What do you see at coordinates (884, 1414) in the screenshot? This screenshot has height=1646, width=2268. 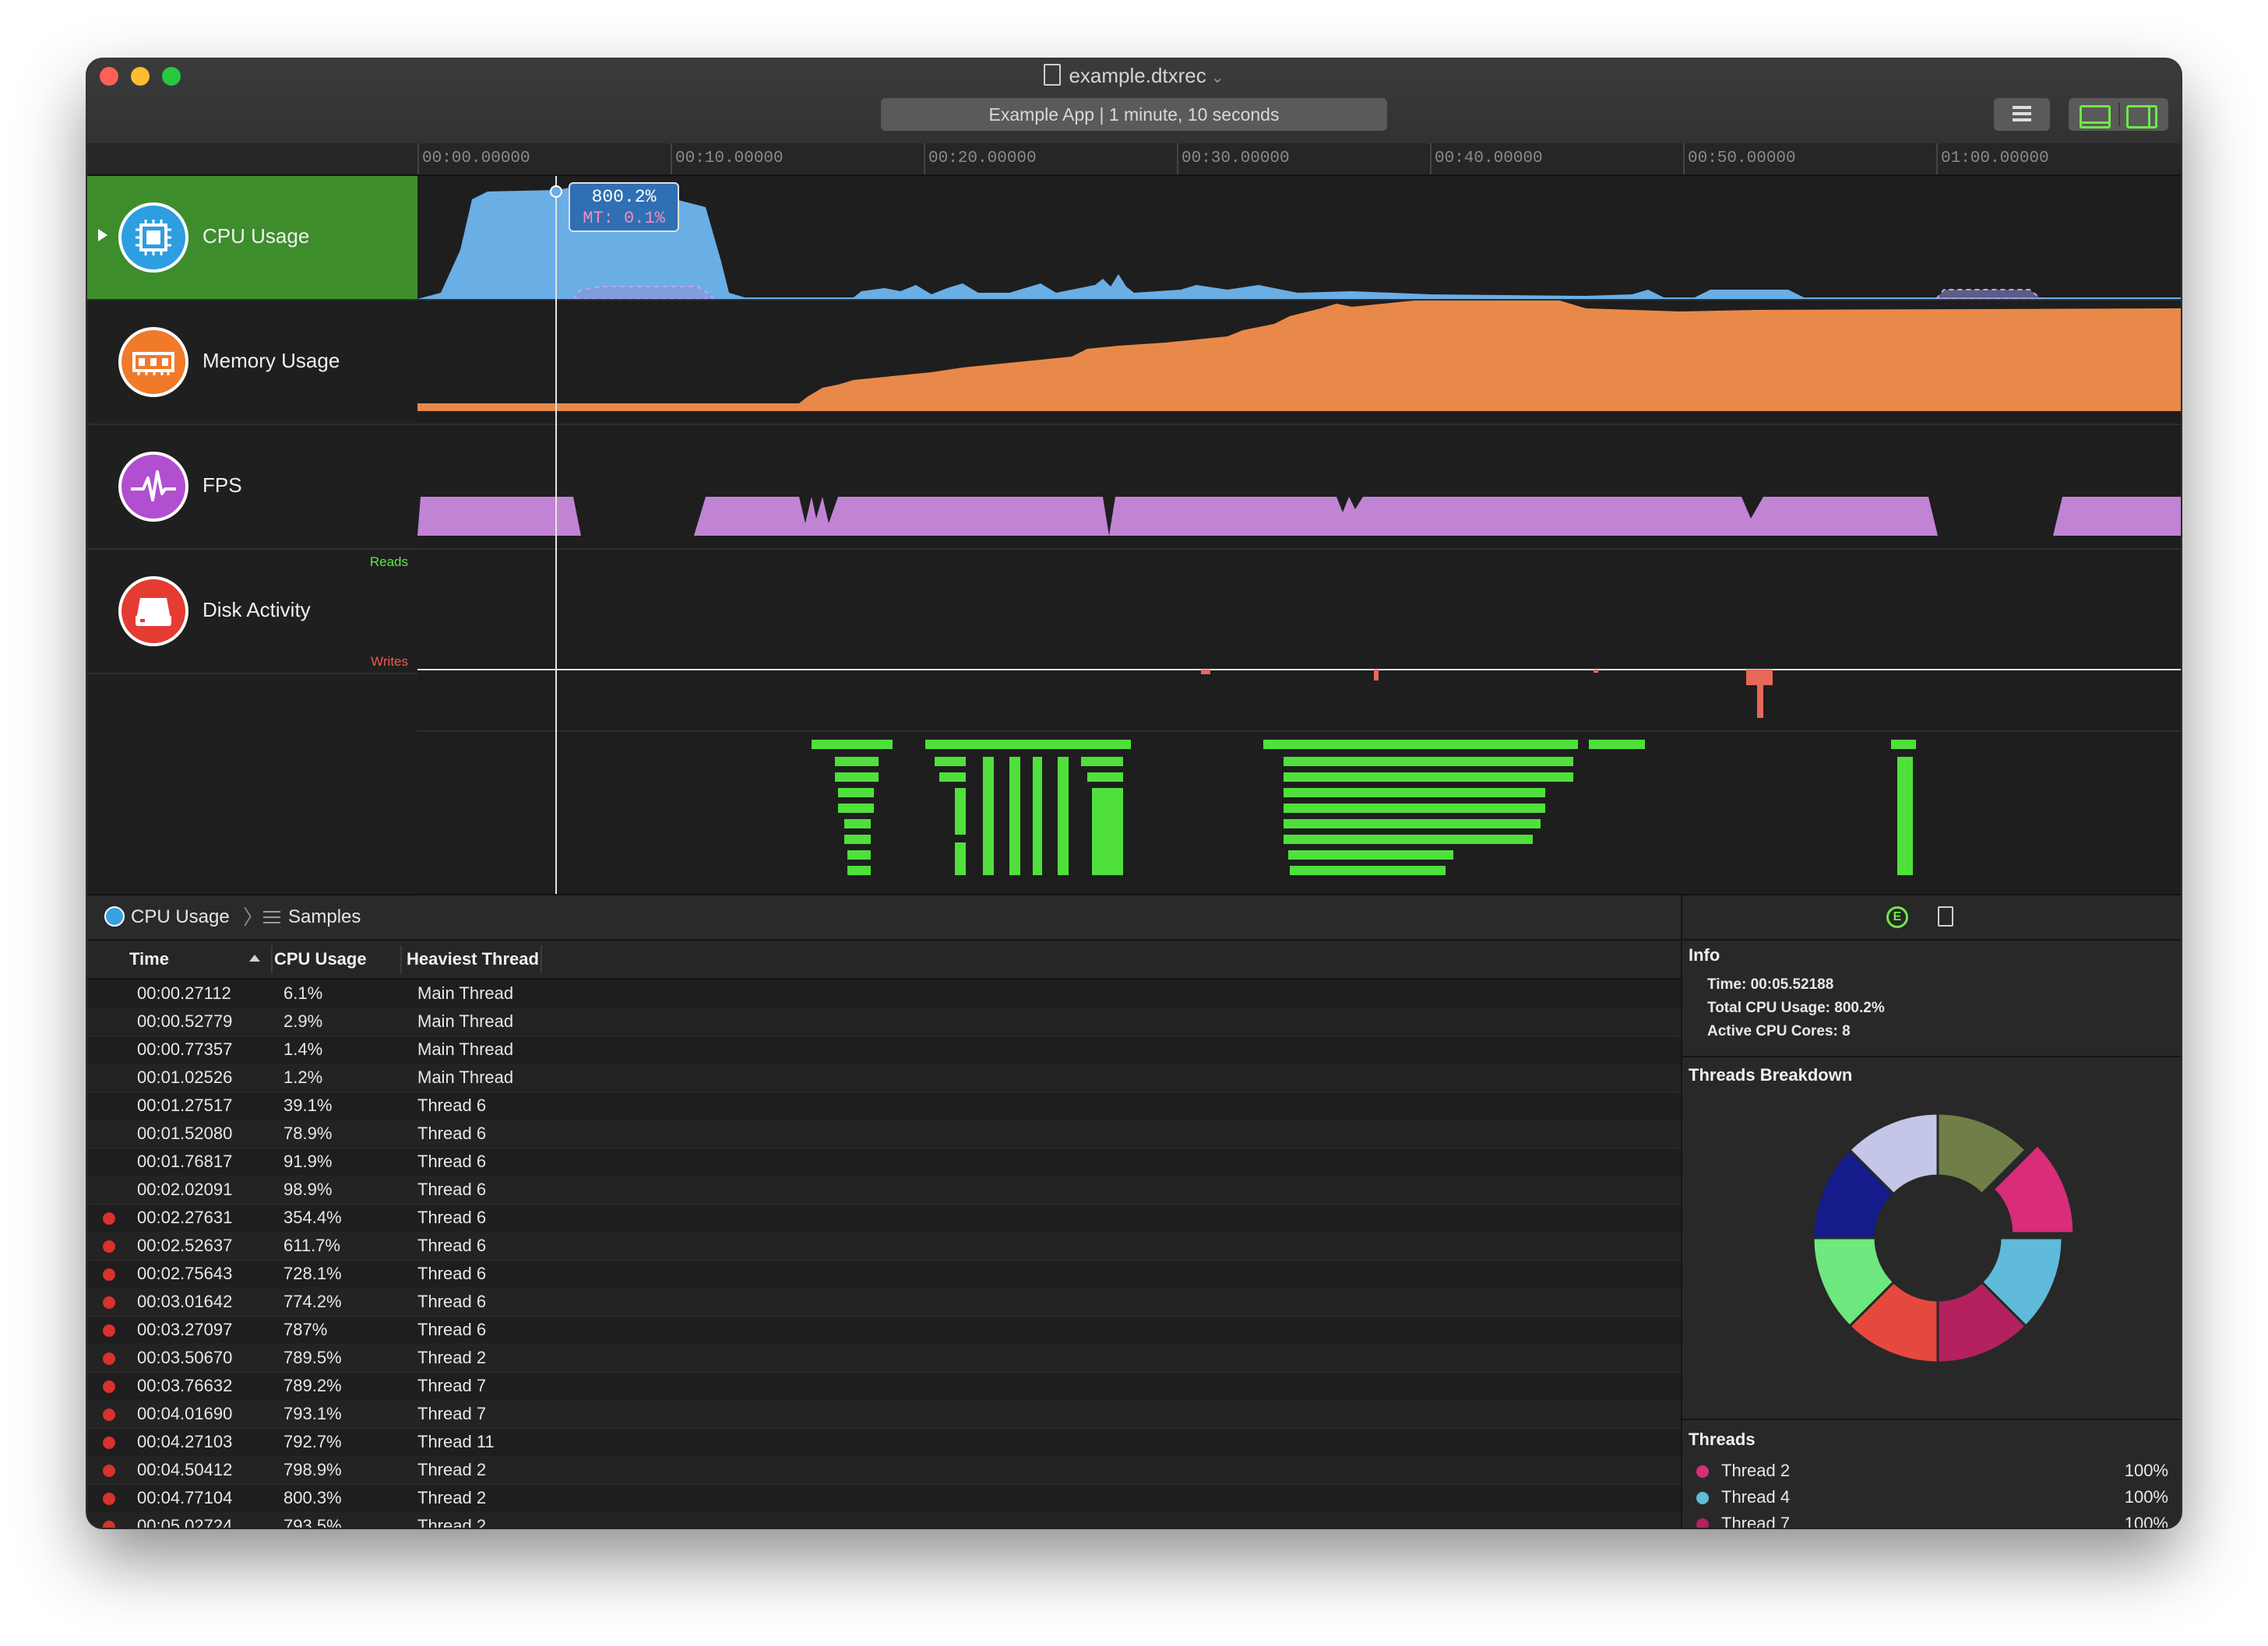 I see `table-row: 00:04.01690 793.1% Thread 7` at bounding box center [884, 1414].